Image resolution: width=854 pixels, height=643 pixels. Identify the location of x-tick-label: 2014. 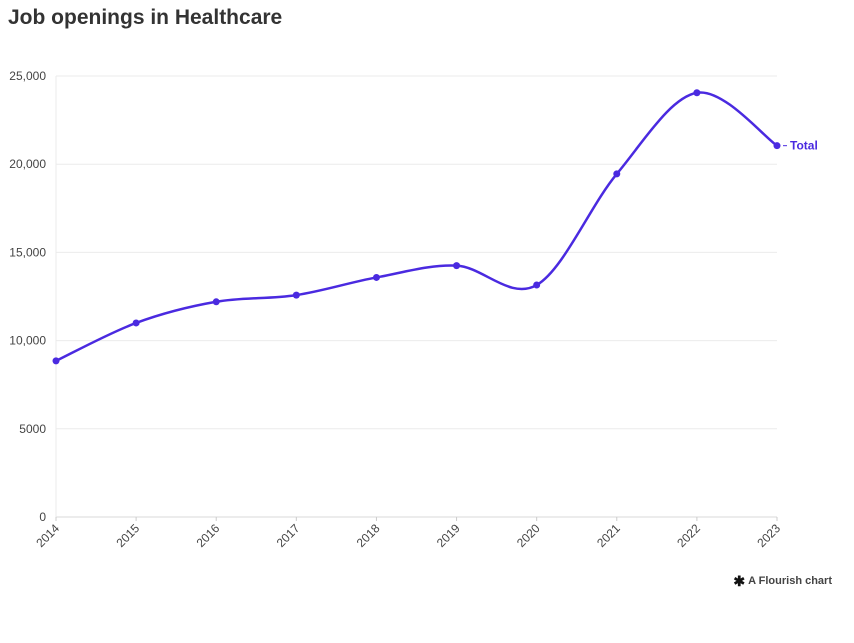
(47, 535).